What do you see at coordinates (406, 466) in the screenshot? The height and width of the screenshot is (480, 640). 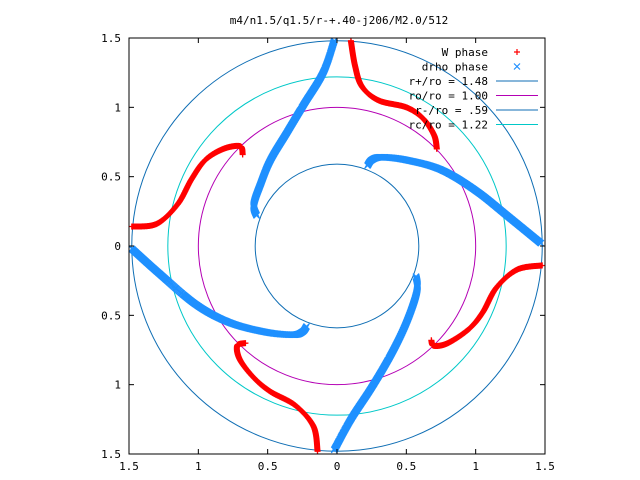 I see `x-tick-label-4: 0.5` at bounding box center [406, 466].